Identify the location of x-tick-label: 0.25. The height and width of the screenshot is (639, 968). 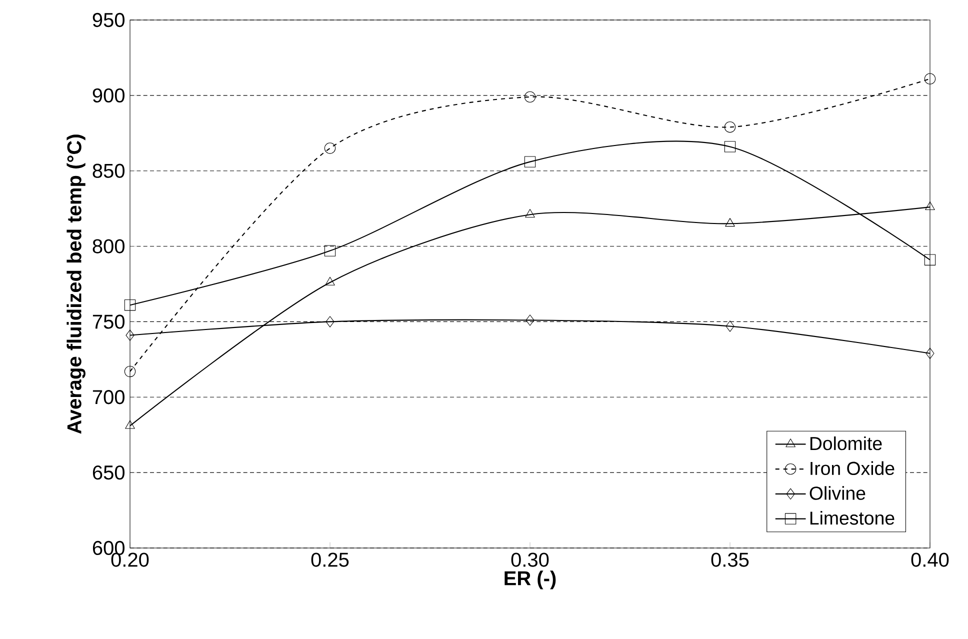
(330, 559).